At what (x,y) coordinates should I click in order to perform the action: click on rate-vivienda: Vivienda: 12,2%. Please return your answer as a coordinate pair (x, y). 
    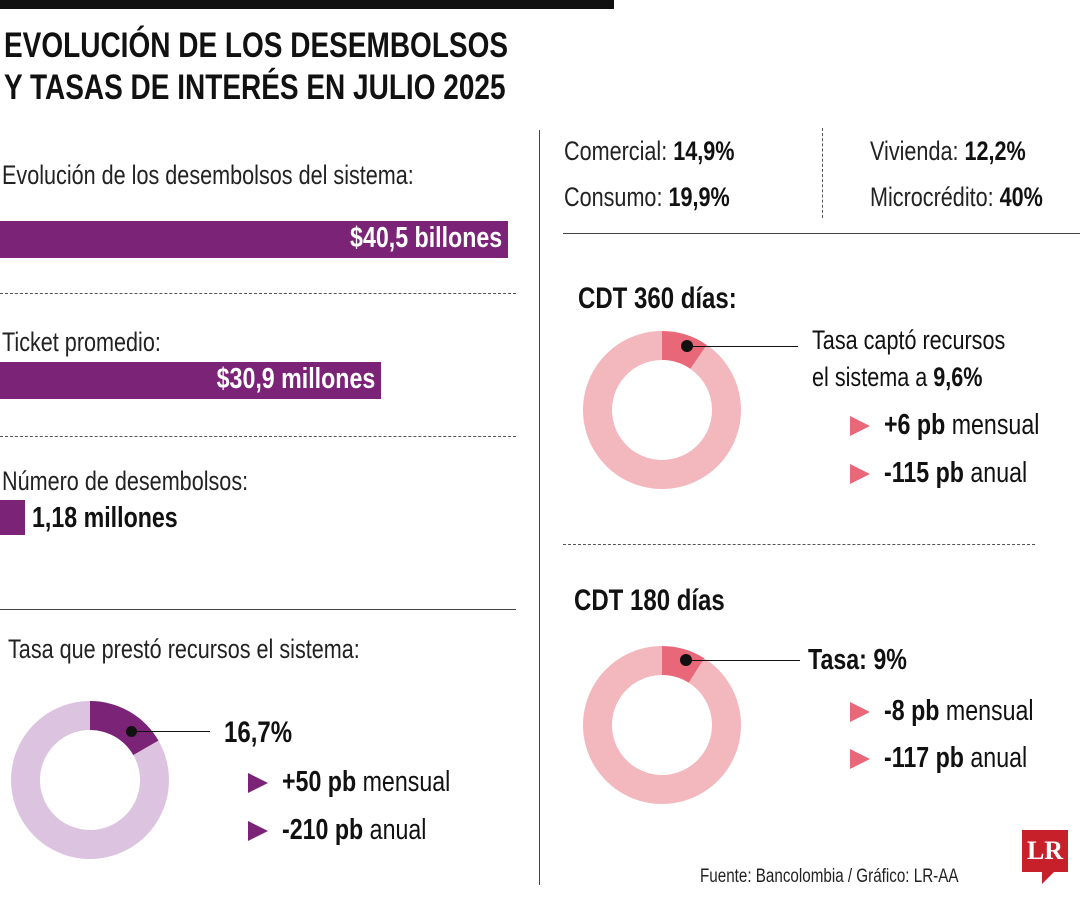
    Looking at the image, I should click on (948, 151).